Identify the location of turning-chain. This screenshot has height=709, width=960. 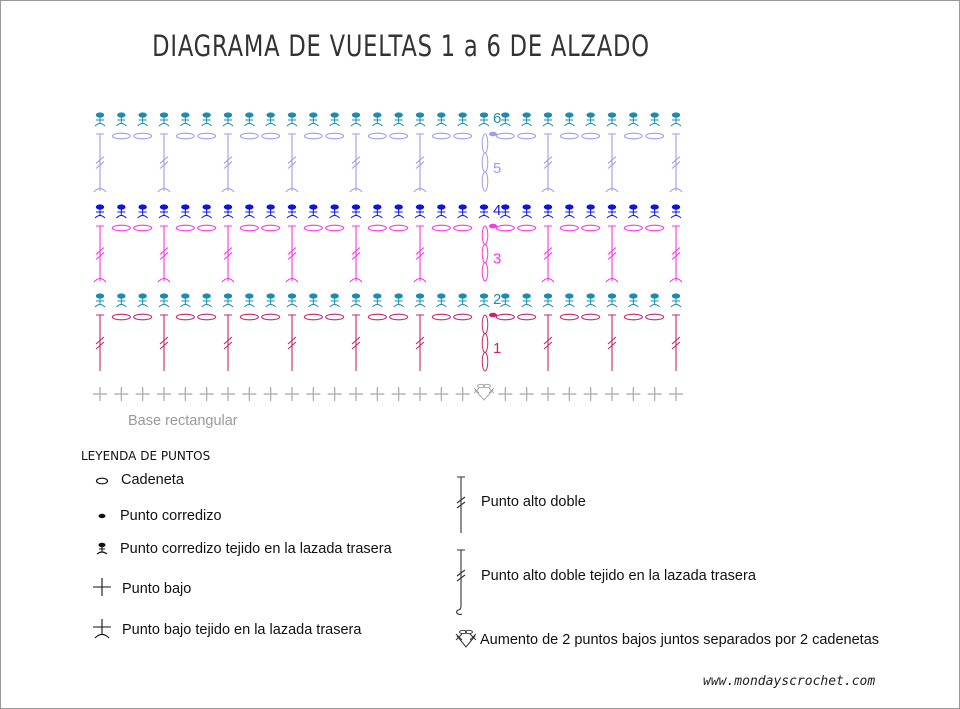
(485, 253).